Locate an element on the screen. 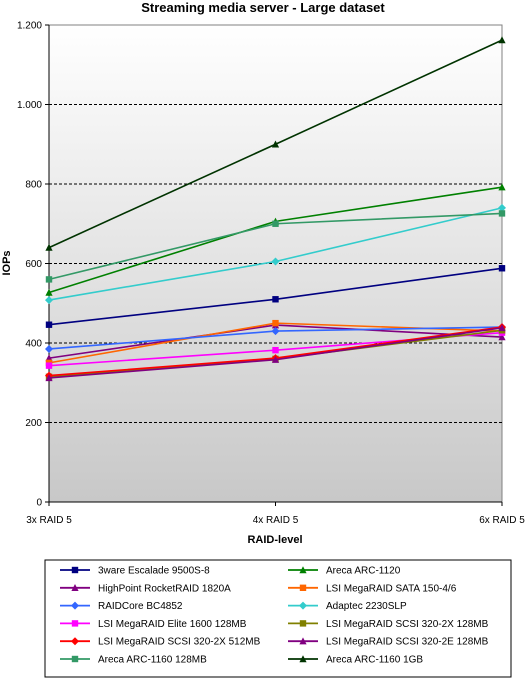 The width and height of the screenshot is (526, 680). legend-label: Adaptec 2230SLP is located at coordinates (366, 606).